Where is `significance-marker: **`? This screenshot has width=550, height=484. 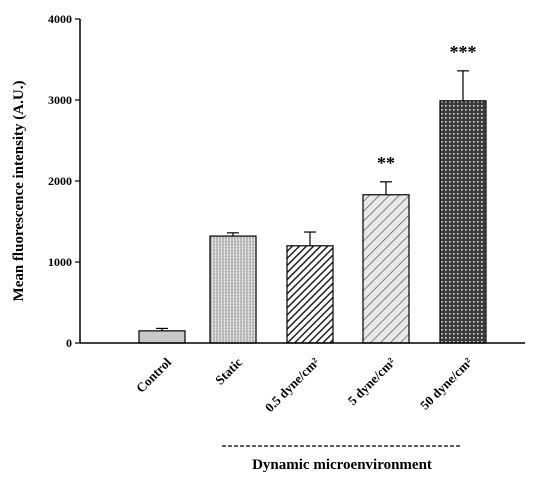 significance-marker: ** is located at coordinates (386, 163).